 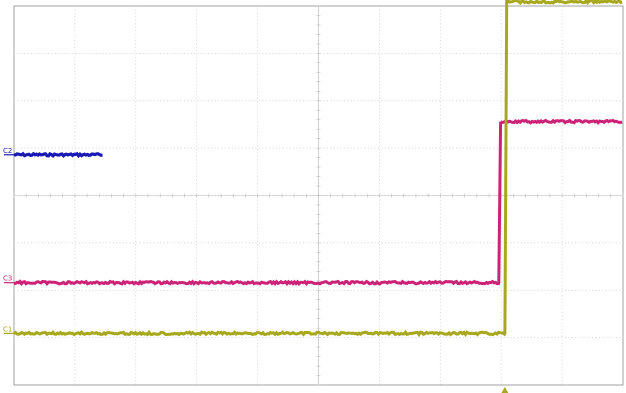 What do you see at coordinates (7, 151) in the screenshot?
I see `marker-c2-label: C2` at bounding box center [7, 151].